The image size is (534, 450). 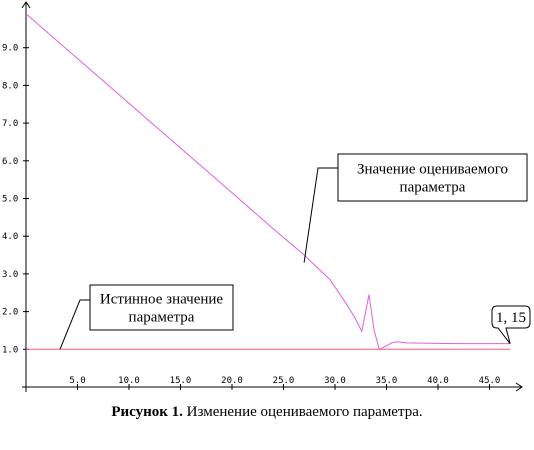 I want to click on annotation-final-value-bubble, so click(x=511, y=324).